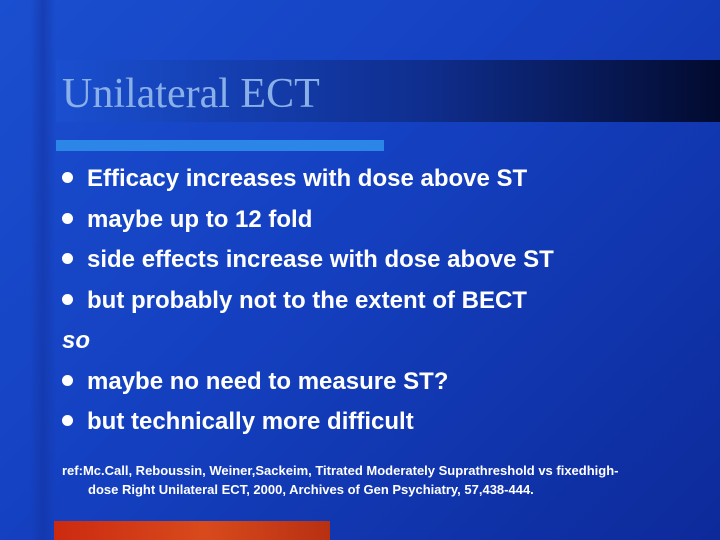  I want to click on footer-accent-bar, so click(192, 530).